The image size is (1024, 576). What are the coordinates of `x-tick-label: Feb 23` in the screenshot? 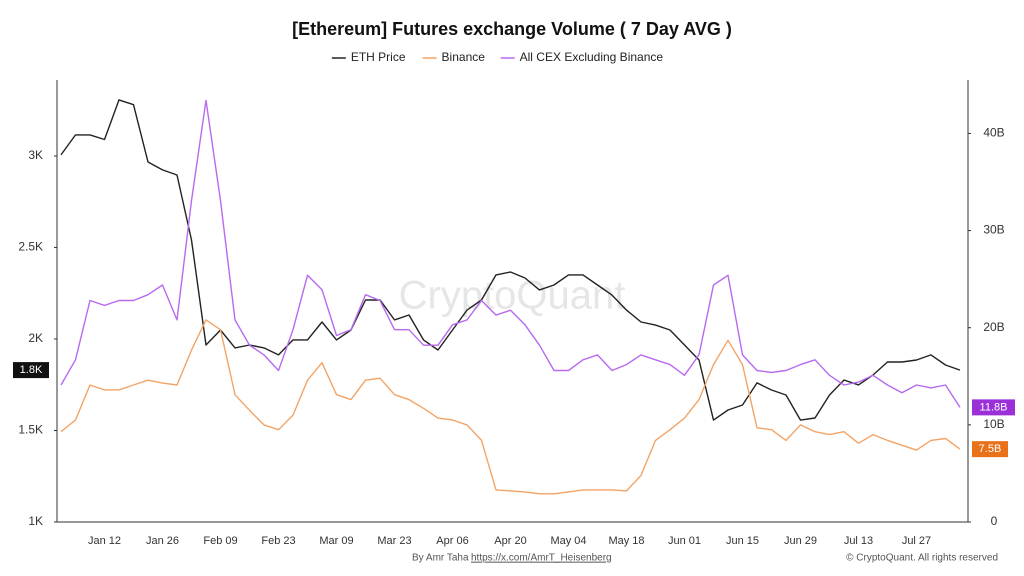 It's located at (278, 541).